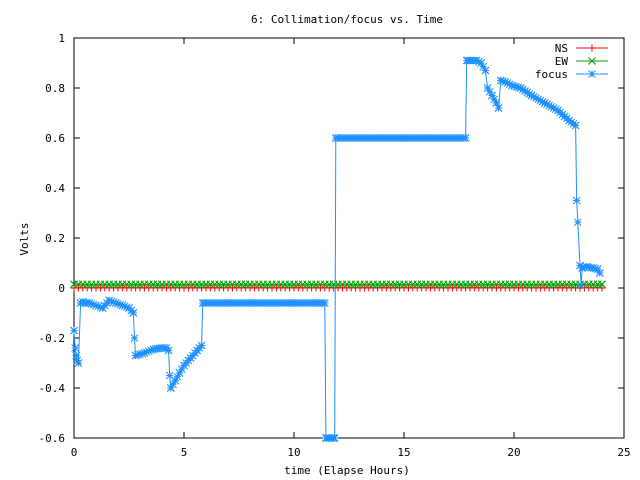 Image resolution: width=640 pixels, height=480 pixels. Describe the element at coordinates (347, 470) in the screenshot. I see `x-axis-label: time (Elapse Hours)` at that location.